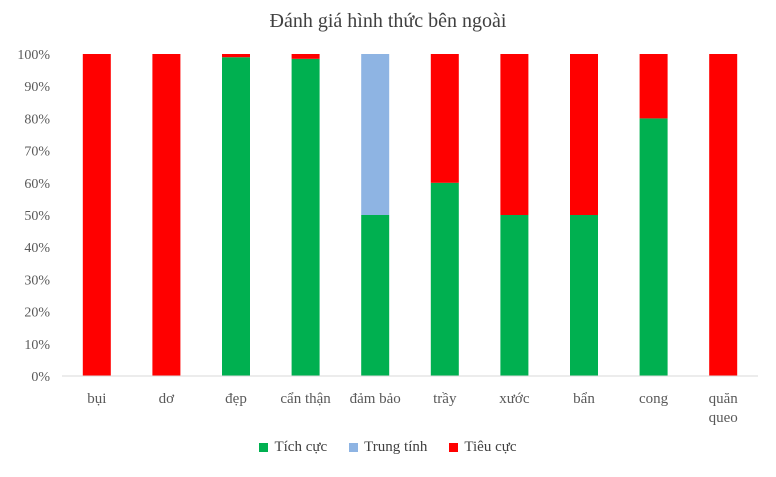 Image resolution: width=776 pixels, height=477 pixels. I want to click on y-tick-label: 80%, so click(37, 119).